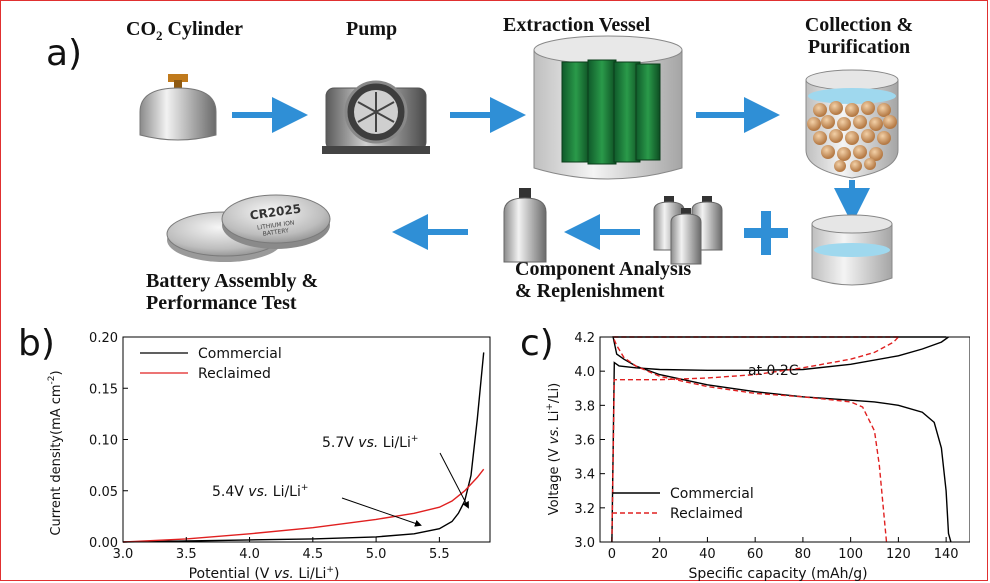 This screenshot has height=583, width=990. What do you see at coordinates (260, 491) in the screenshot?
I see `annotation-5.4v: 5.4V vs. Li/Li+` at bounding box center [260, 491].